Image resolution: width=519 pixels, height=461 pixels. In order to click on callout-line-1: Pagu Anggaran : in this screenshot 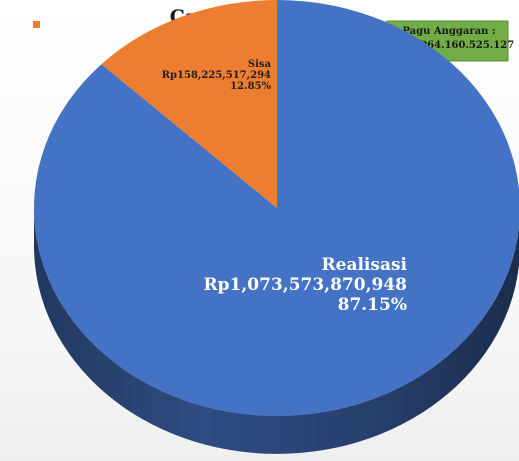, I will do `click(449, 31)`.